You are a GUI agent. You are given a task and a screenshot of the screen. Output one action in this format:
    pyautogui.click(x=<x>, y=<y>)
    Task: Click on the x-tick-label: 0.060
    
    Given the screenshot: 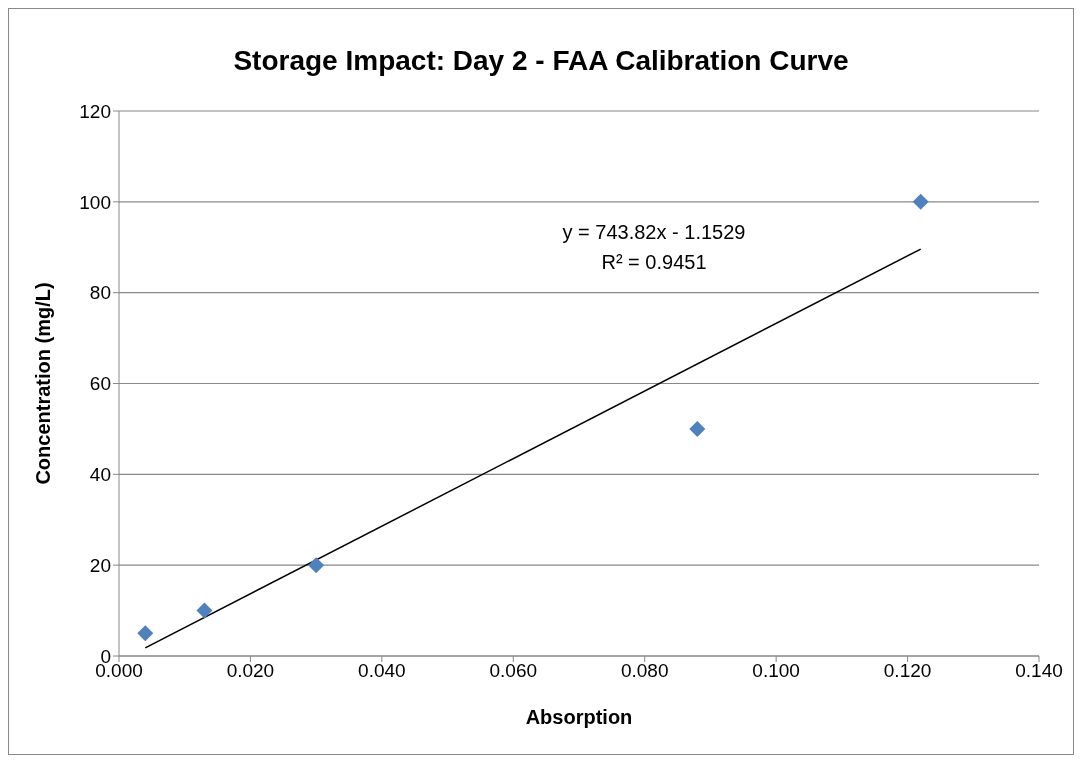 What is the action you would take?
    pyautogui.click(x=513, y=671)
    